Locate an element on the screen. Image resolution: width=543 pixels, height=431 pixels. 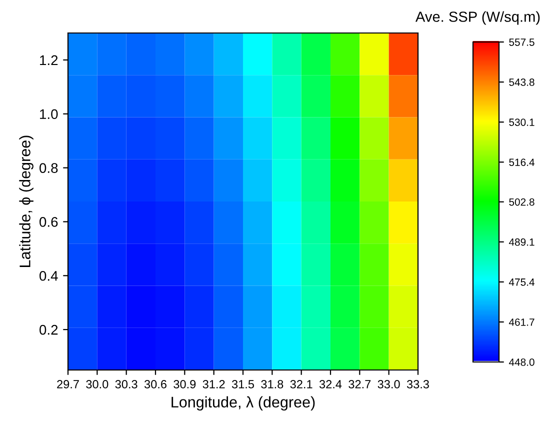
x-tick-label: 30.0 is located at coordinates (97, 384).